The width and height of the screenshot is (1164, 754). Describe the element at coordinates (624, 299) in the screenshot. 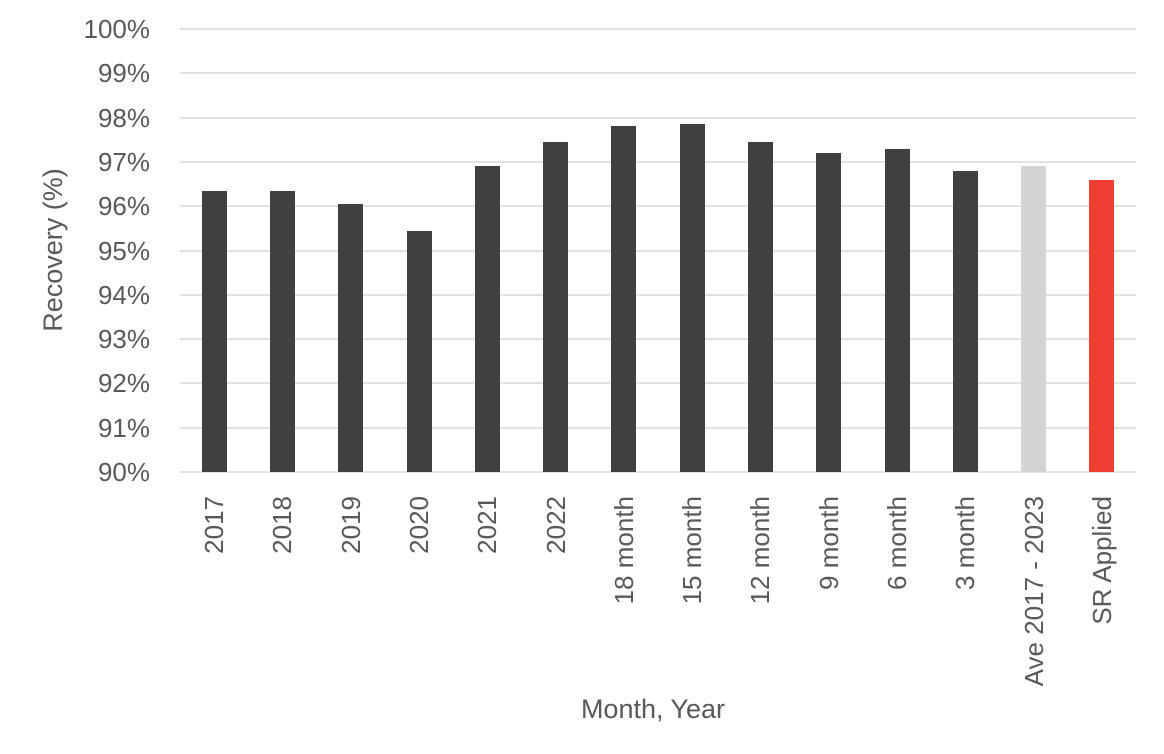

I see `bar-18-month` at that location.